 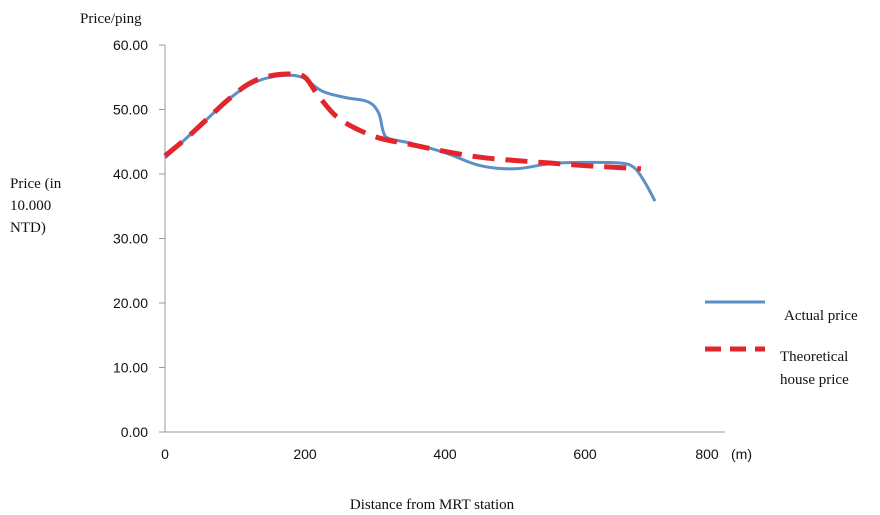 What do you see at coordinates (821, 316) in the screenshot?
I see `legend-label-actual-price: Actual price` at bounding box center [821, 316].